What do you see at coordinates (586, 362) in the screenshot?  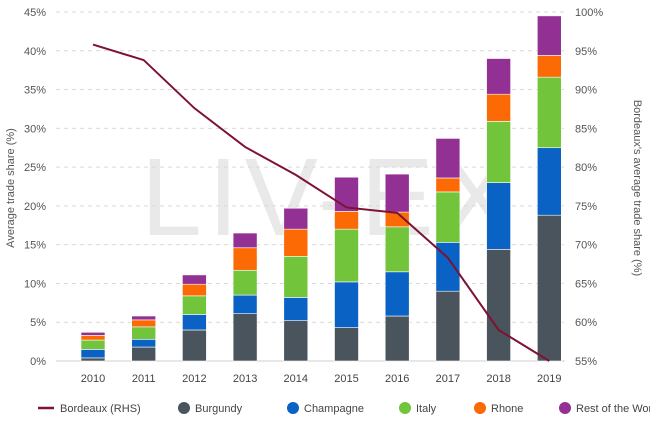 I see `y-tick-label-right: 55%` at bounding box center [586, 362].